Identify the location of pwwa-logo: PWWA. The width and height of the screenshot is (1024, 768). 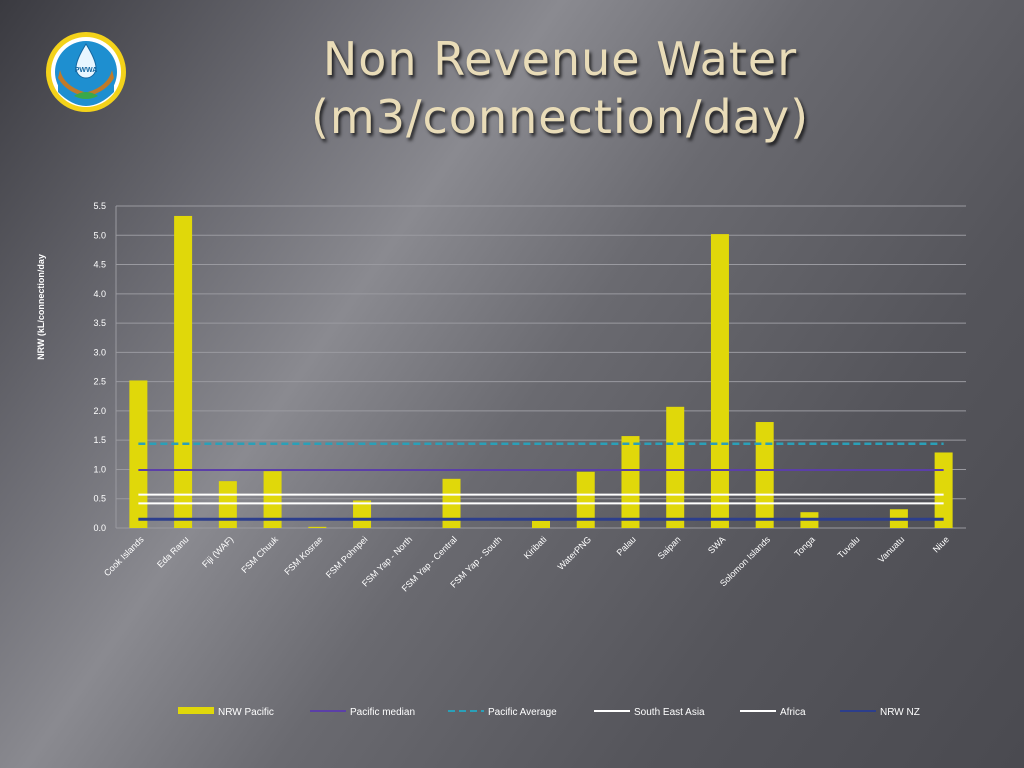
(86, 72).